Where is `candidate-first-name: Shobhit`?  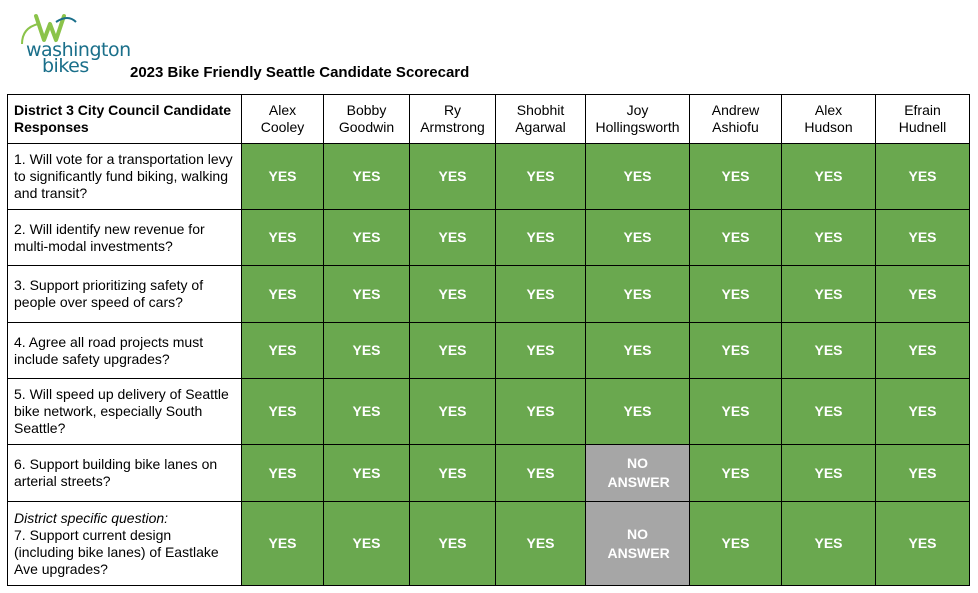
candidate-first-name: Shobhit is located at coordinates (540, 110).